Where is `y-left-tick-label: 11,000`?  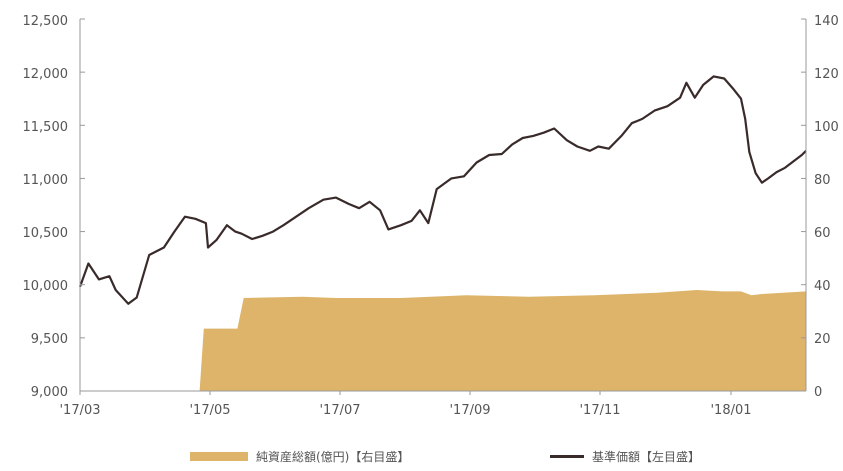
y-left-tick-label: 11,000 is located at coordinates (46, 180).